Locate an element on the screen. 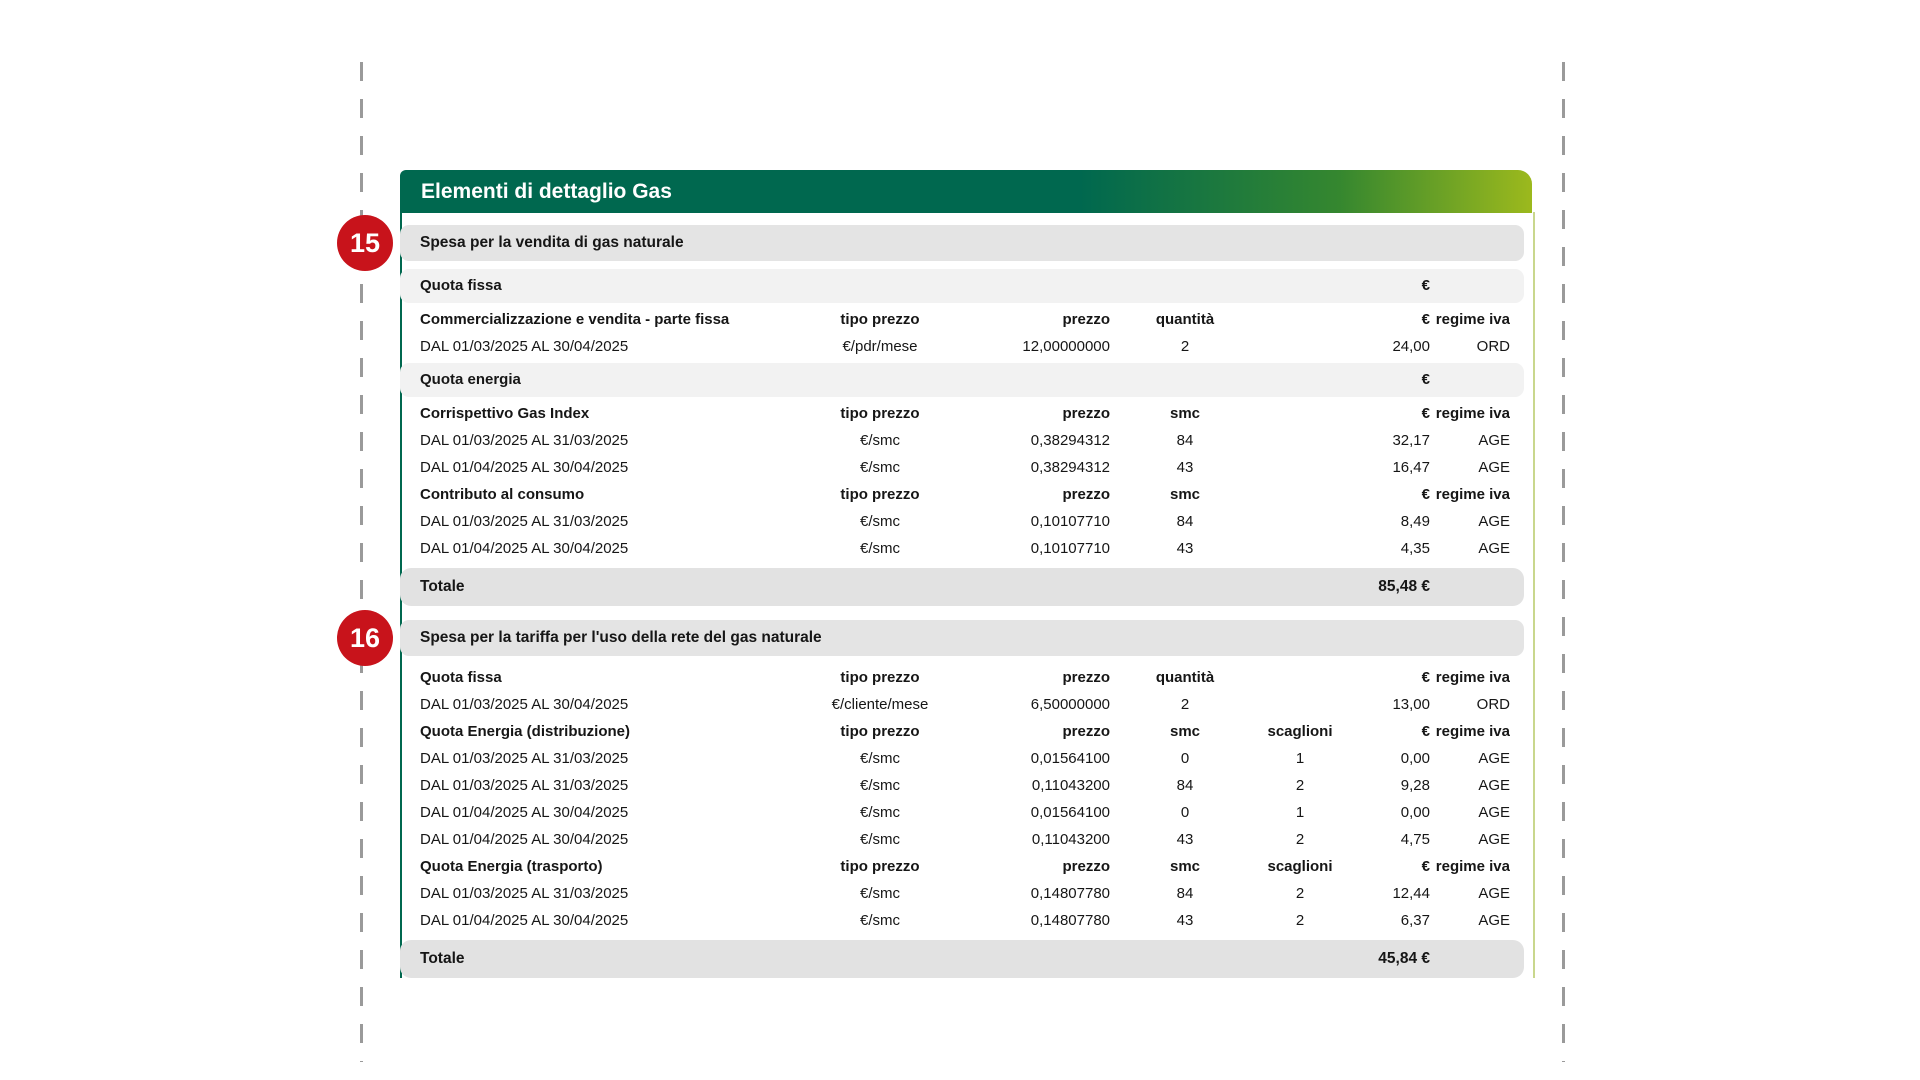 The height and width of the screenshot is (1080, 1920). cell-importo-euro: 16,47 is located at coordinates (1411, 467).